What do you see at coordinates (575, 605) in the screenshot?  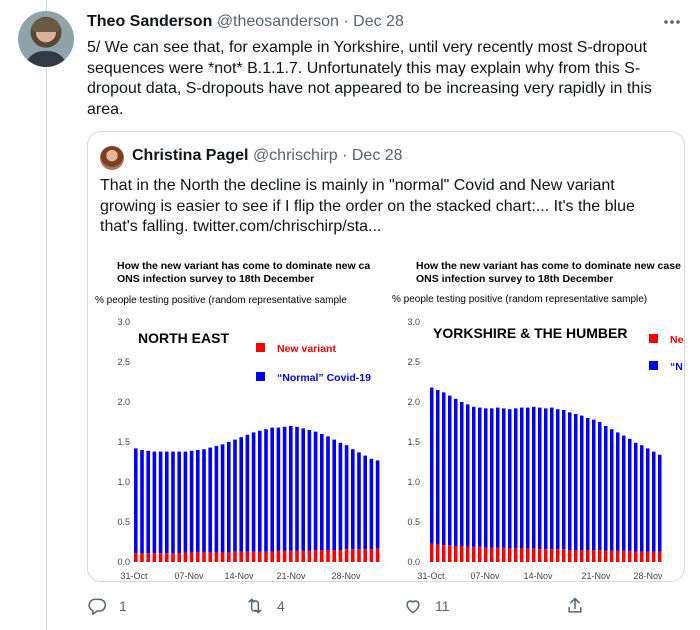 I see `share-icon` at bounding box center [575, 605].